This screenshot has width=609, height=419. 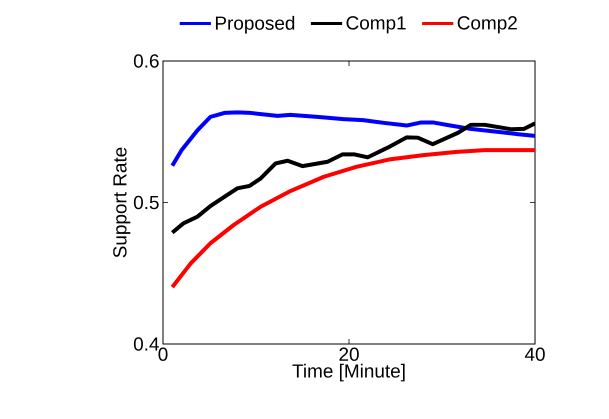 I want to click on legend-label: Proposed, so click(x=255, y=25).